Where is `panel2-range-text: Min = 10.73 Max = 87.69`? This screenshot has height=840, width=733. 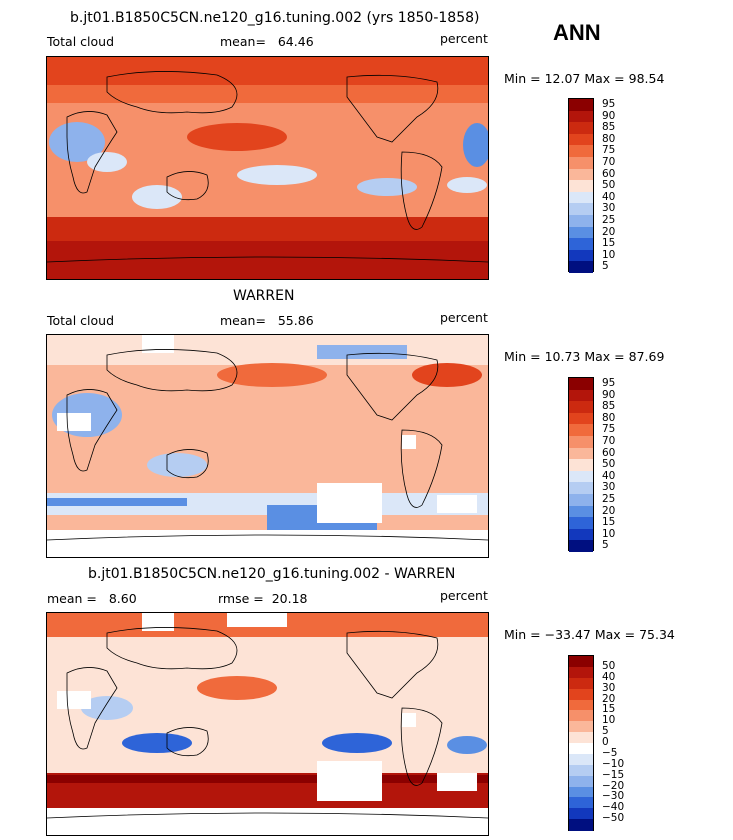
panel2-range-text: Min = 10.73 Max = 87.69 is located at coordinates (584, 356).